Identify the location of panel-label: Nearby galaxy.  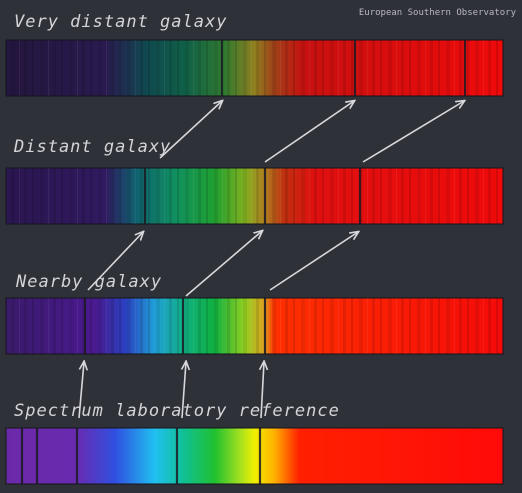
(88, 282).